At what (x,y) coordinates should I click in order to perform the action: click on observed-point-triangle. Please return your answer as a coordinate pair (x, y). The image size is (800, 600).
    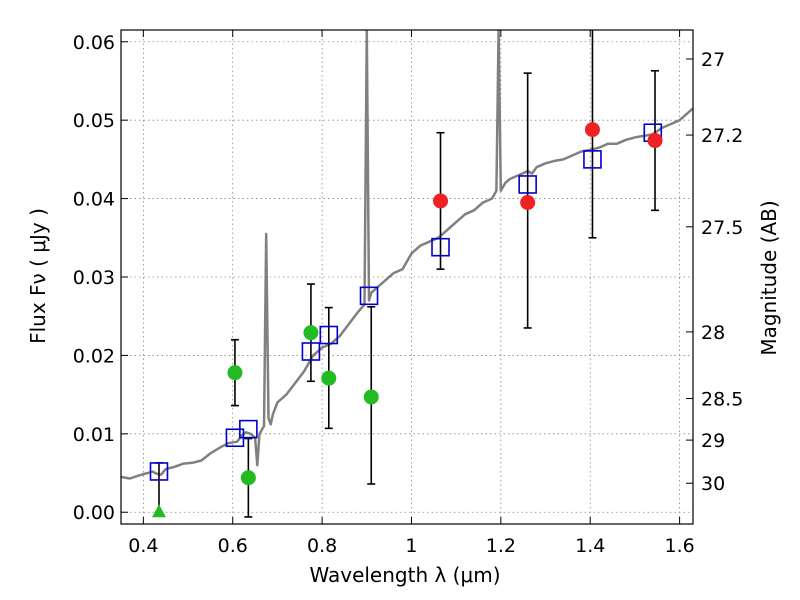
    Looking at the image, I should click on (158, 511).